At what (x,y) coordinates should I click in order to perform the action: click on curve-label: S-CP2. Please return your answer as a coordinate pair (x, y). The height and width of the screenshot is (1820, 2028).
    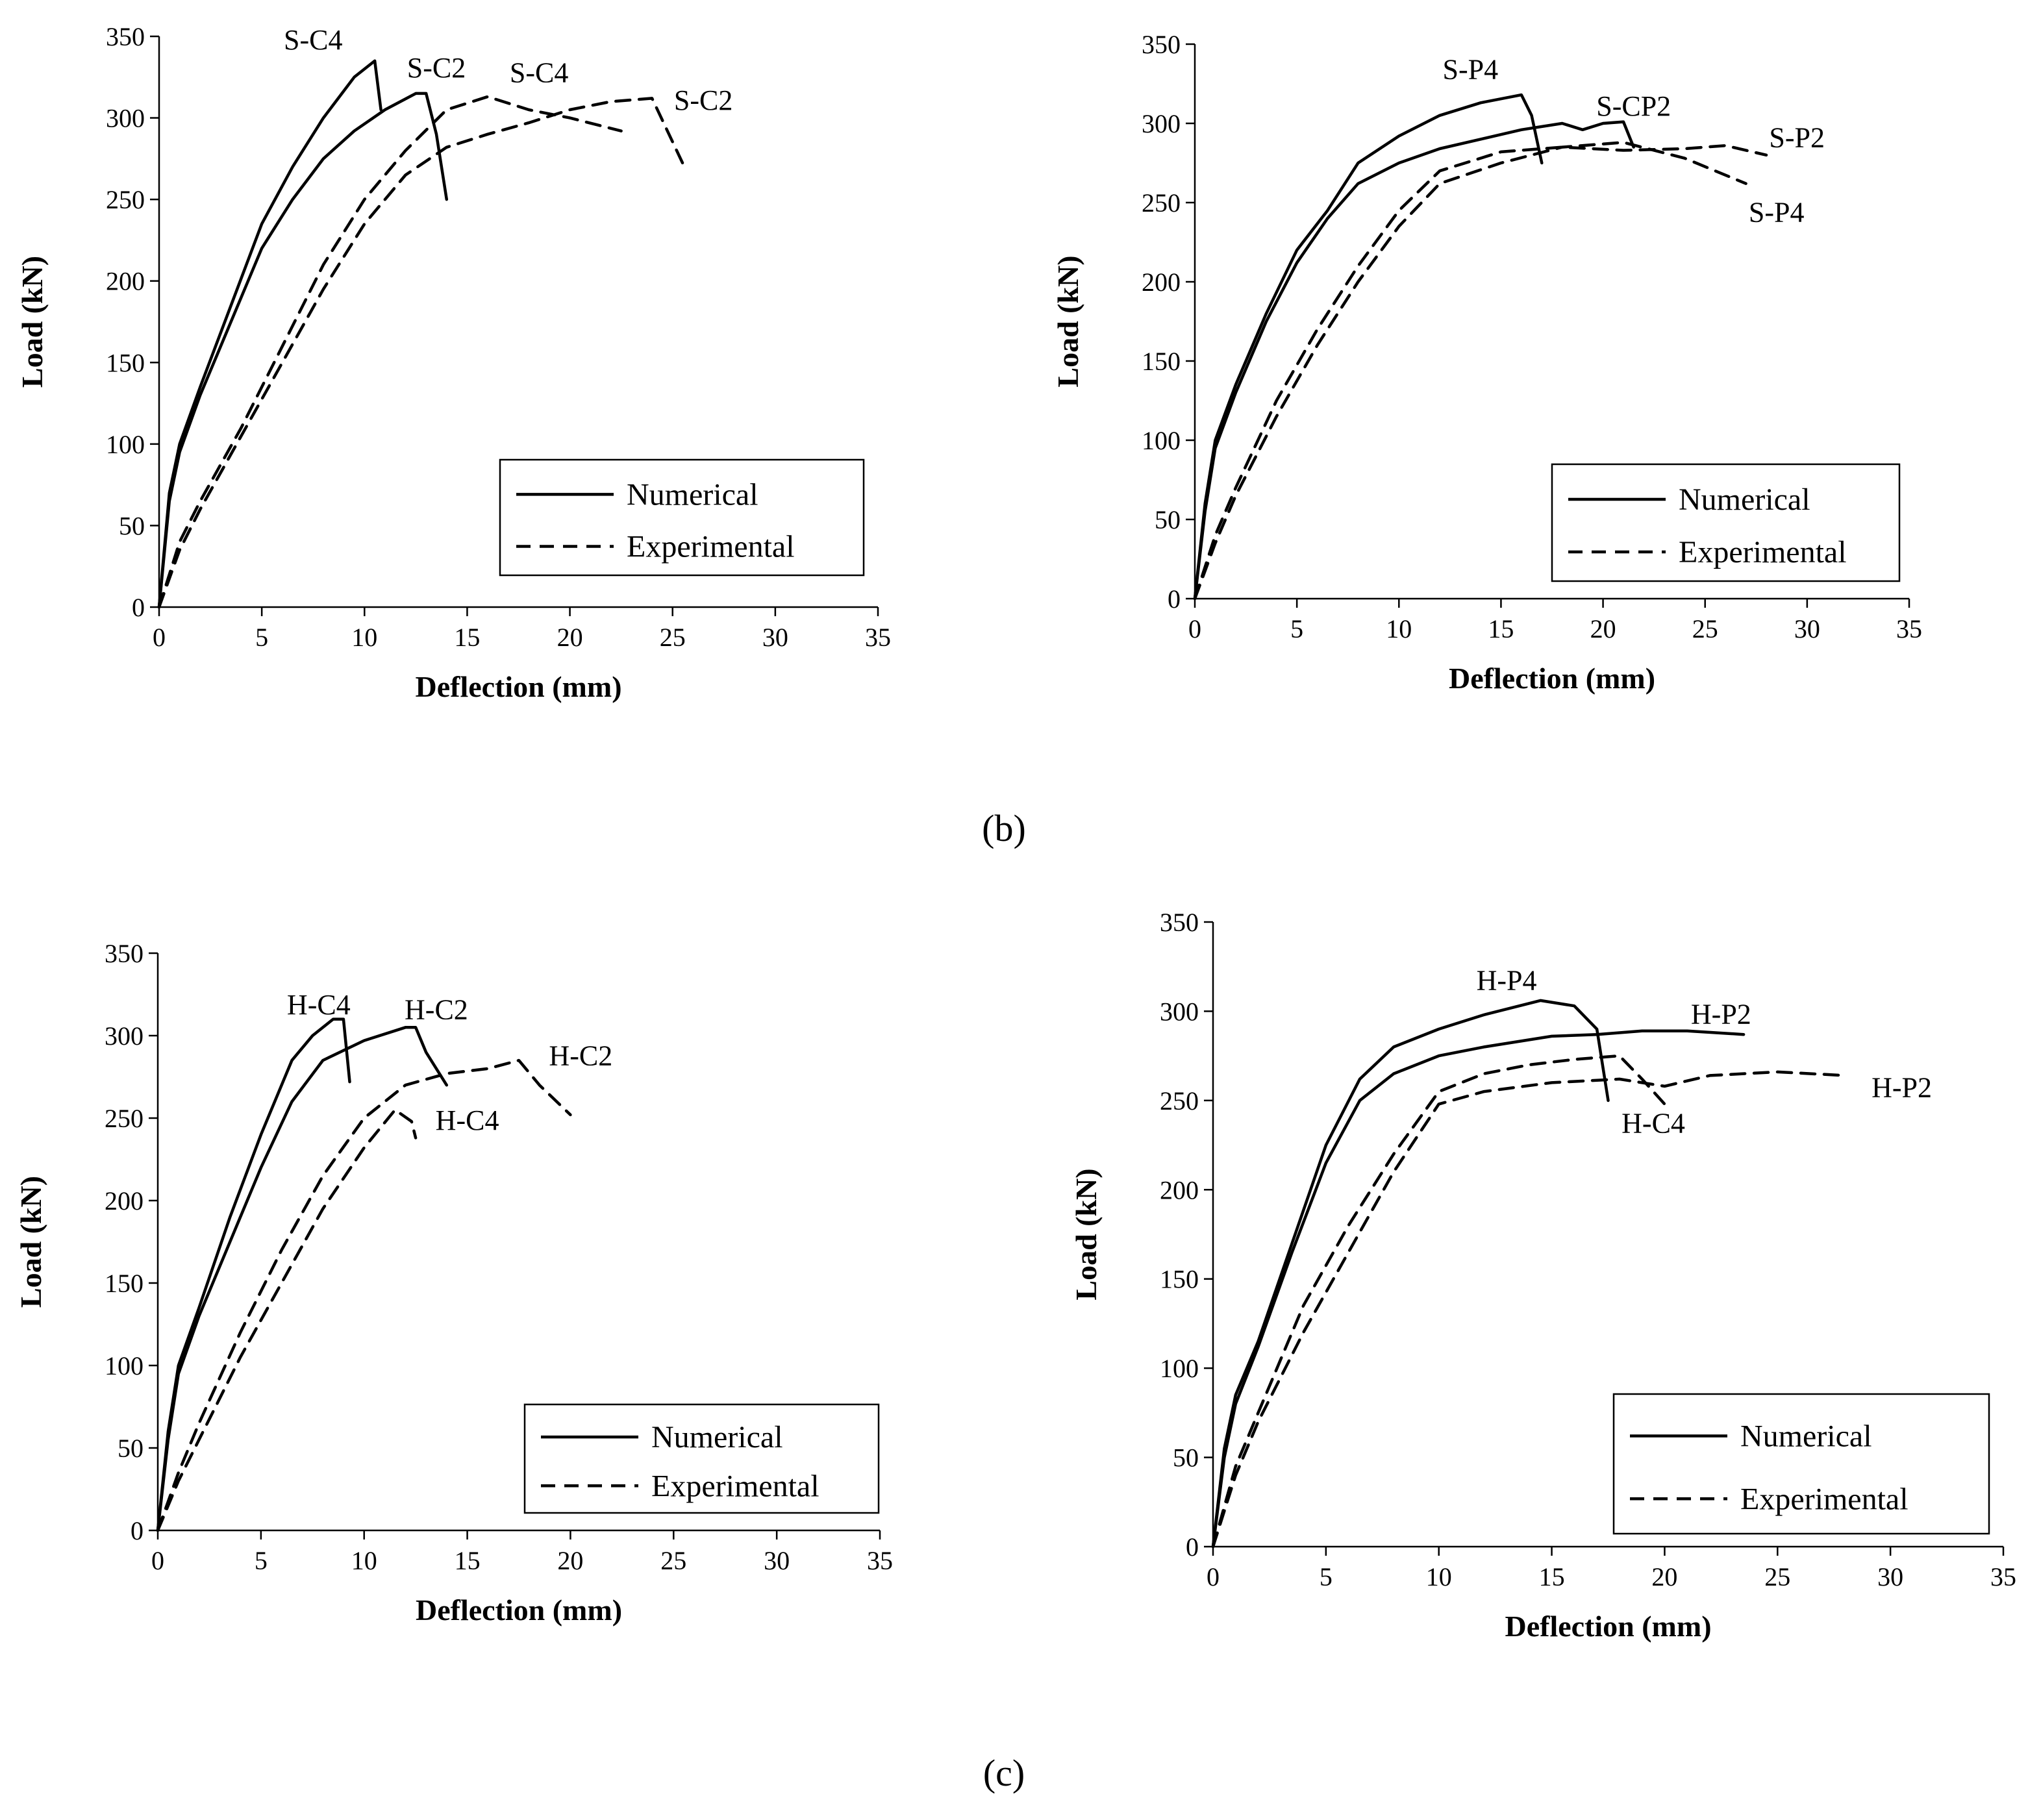
    Looking at the image, I should click on (1633, 106).